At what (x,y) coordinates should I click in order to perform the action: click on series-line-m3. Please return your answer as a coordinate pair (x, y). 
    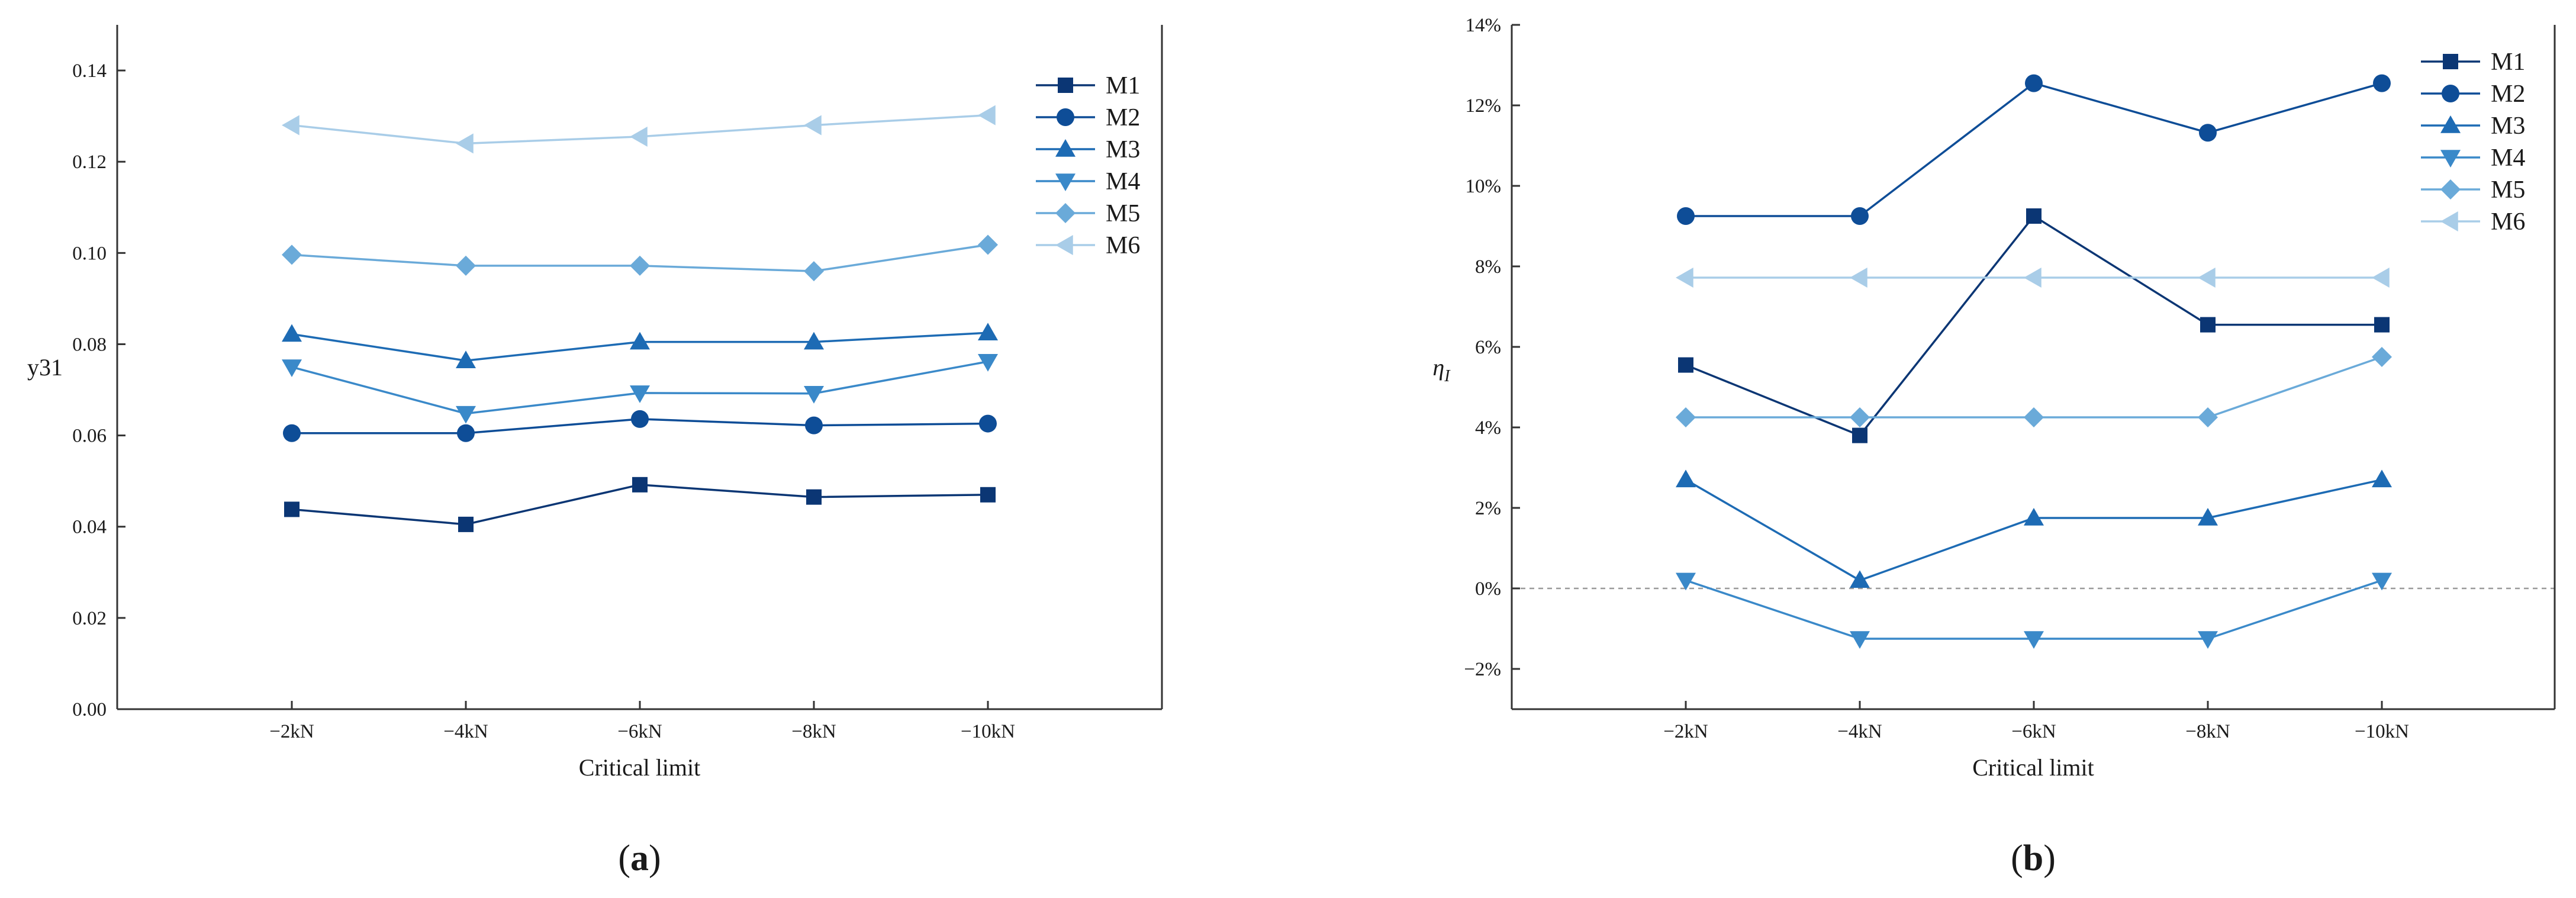
    Looking at the image, I should click on (2034, 530).